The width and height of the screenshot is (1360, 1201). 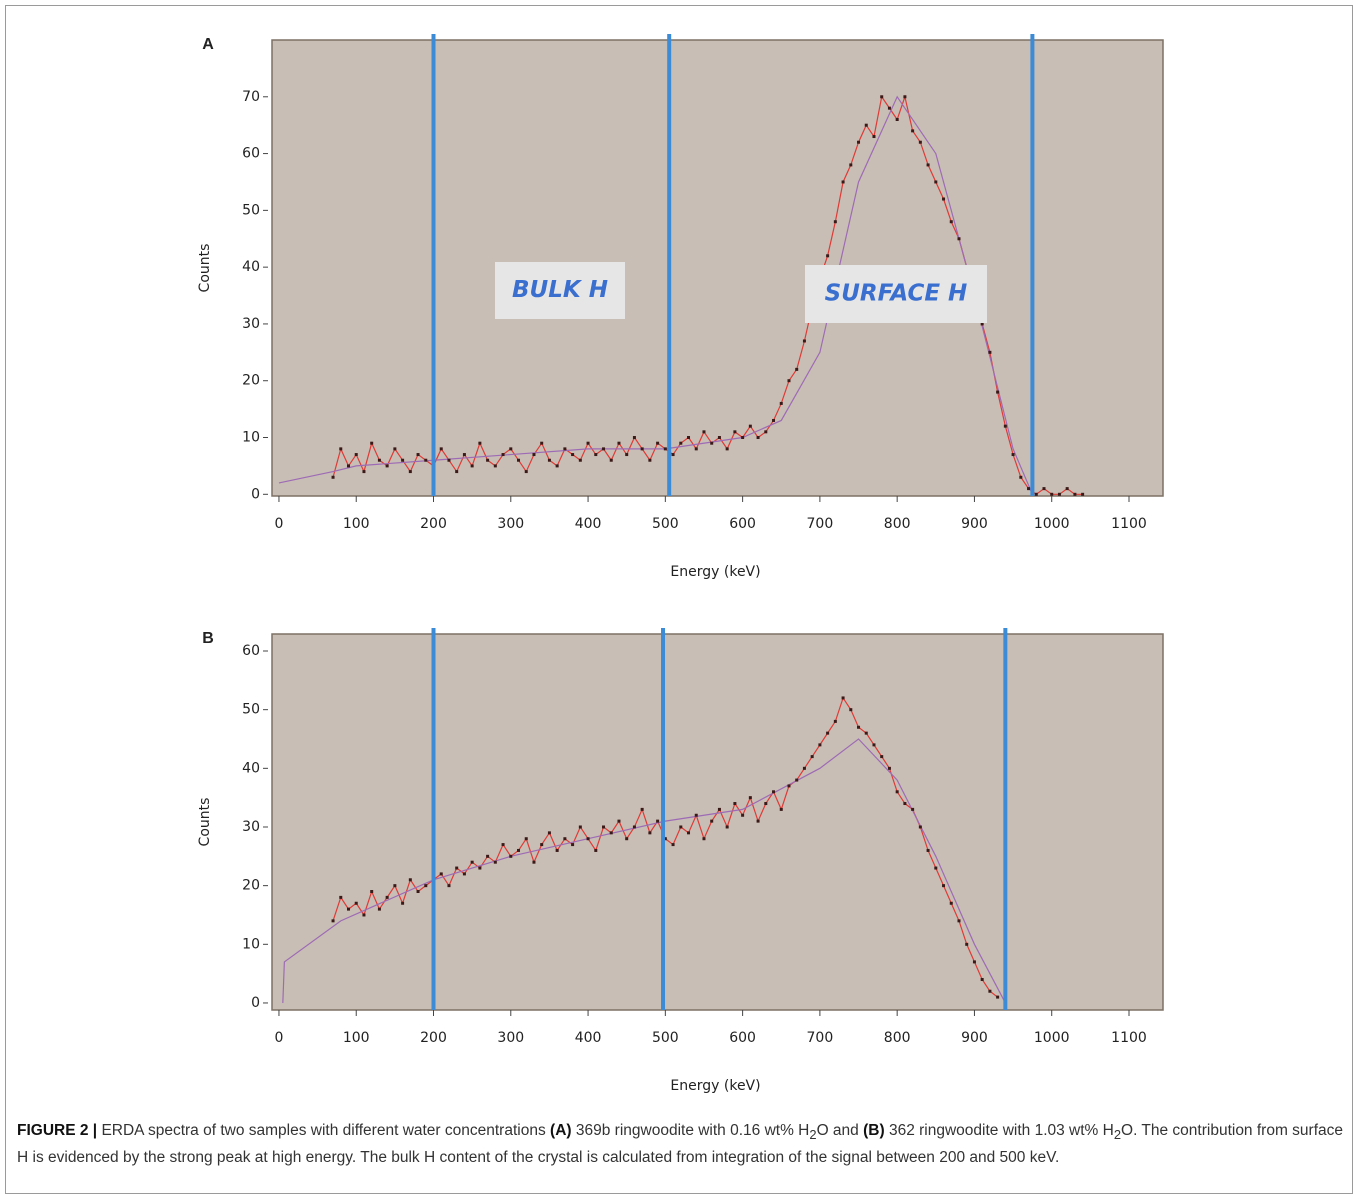 What do you see at coordinates (692, 1130) in the screenshot?
I see `caption-text: 369b ringwoodite with 0.16 wt% H` at bounding box center [692, 1130].